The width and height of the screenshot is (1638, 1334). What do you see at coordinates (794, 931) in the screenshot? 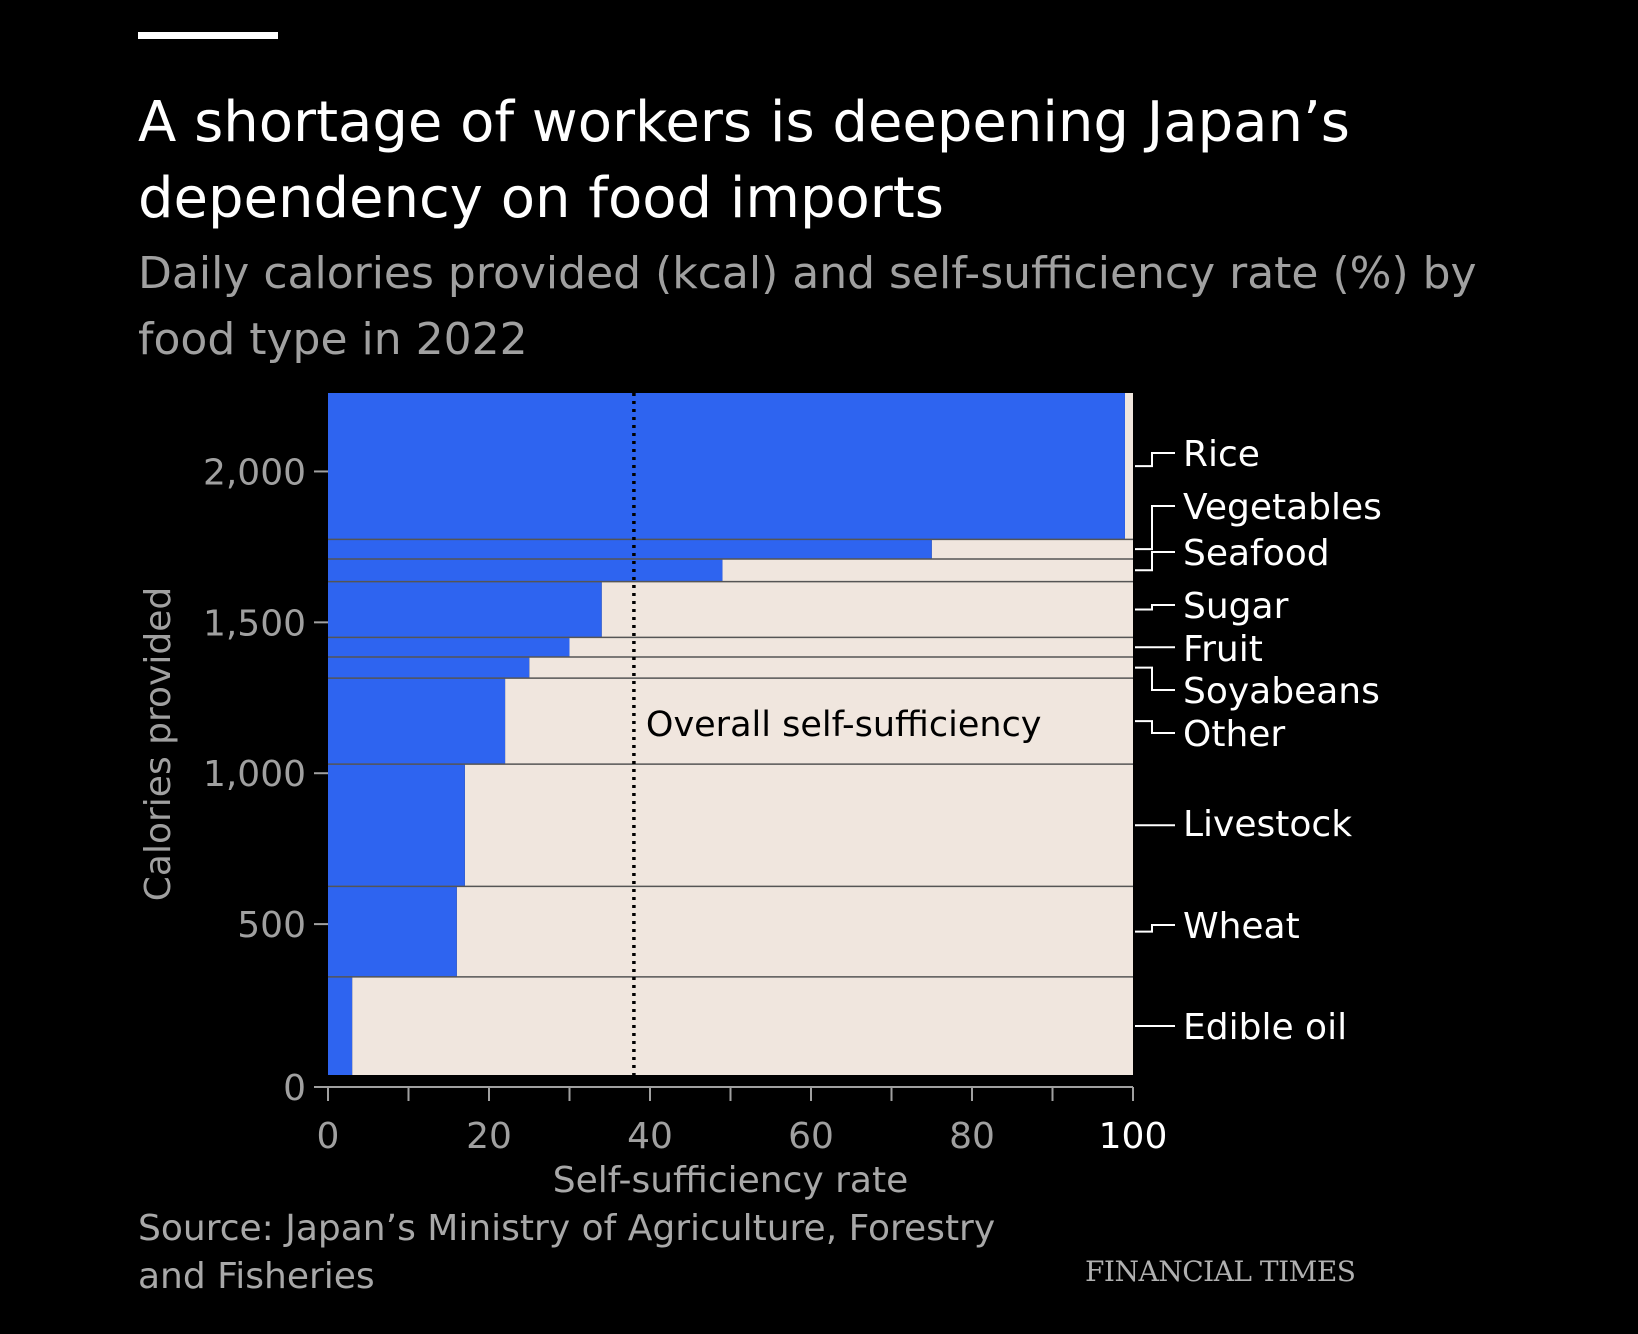
I see `bar-imported-wheat` at bounding box center [794, 931].